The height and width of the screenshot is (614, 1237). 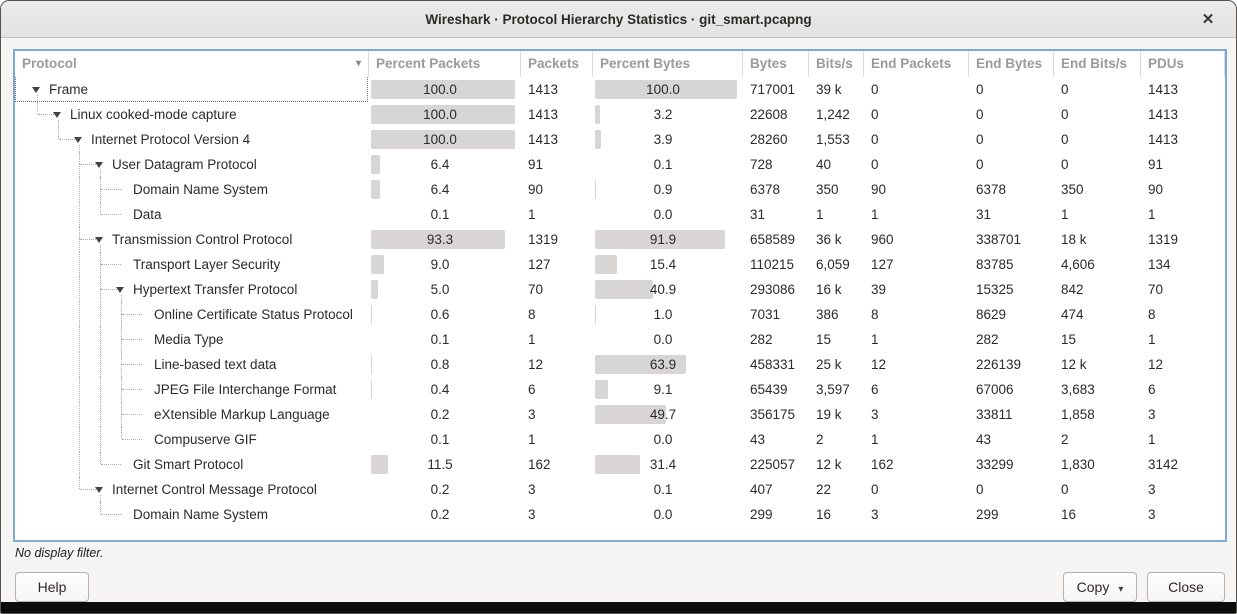 What do you see at coordinates (882, 464) in the screenshot?
I see `end_packets-cell: 162` at bounding box center [882, 464].